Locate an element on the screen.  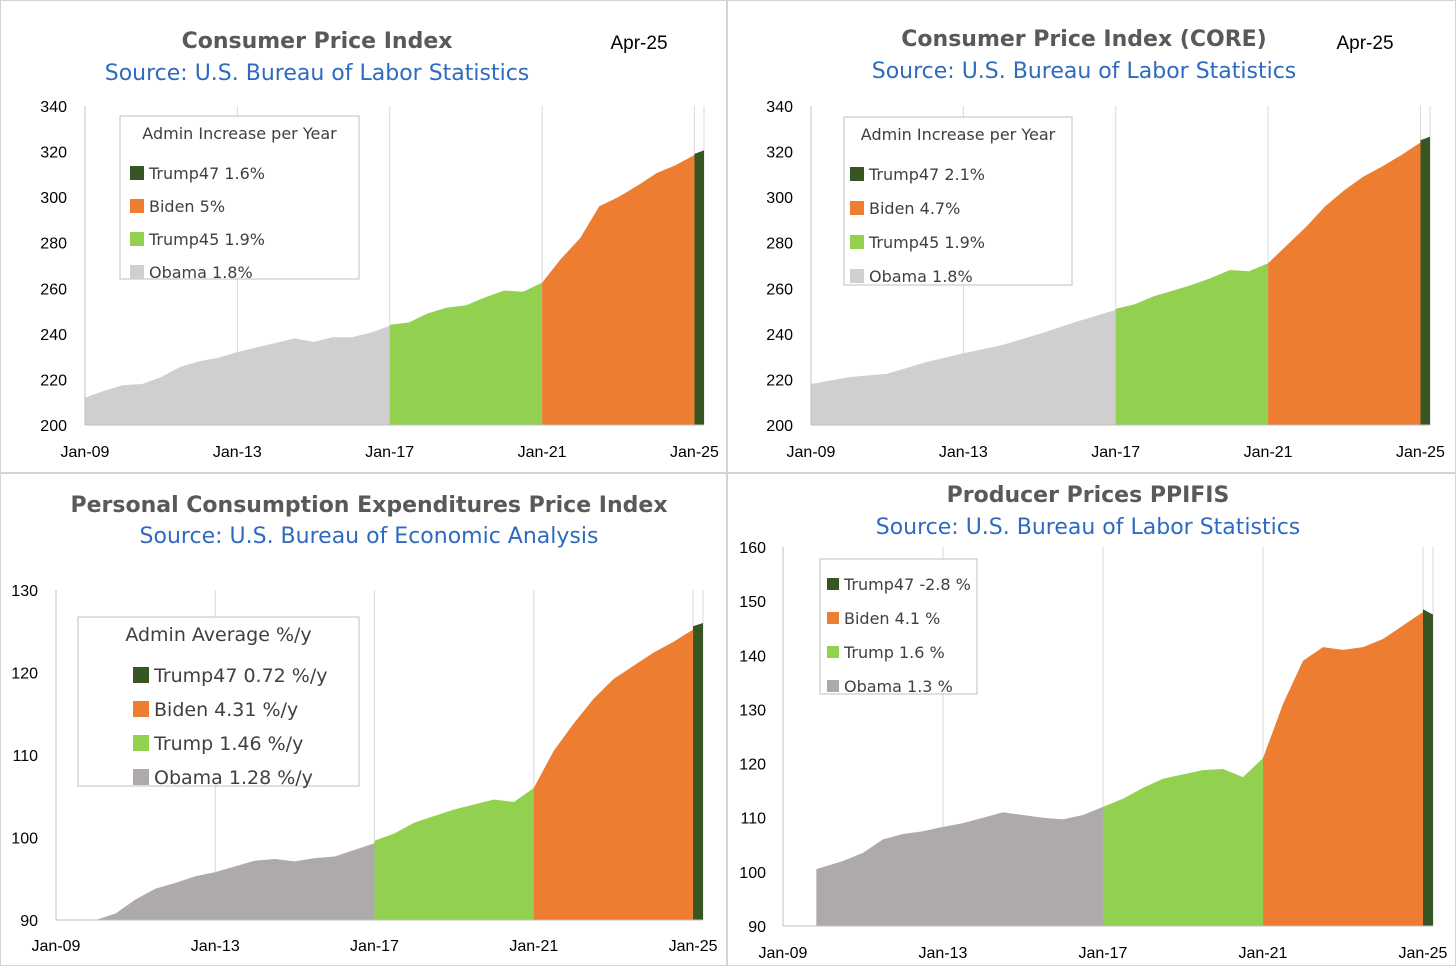
legend-entry-label: Trump47 -2.8 % is located at coordinates (907, 584).